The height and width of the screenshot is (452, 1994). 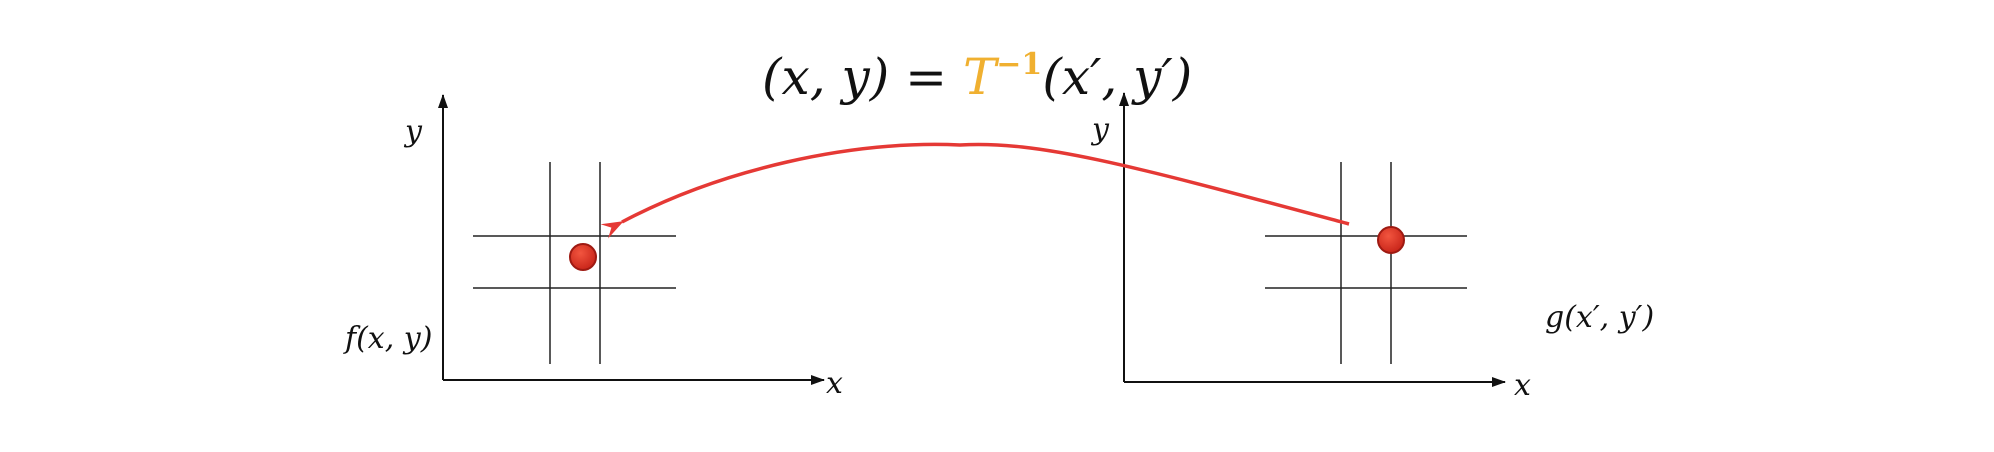 What do you see at coordinates (1391, 240) in the screenshot?
I see `right-point` at bounding box center [1391, 240].